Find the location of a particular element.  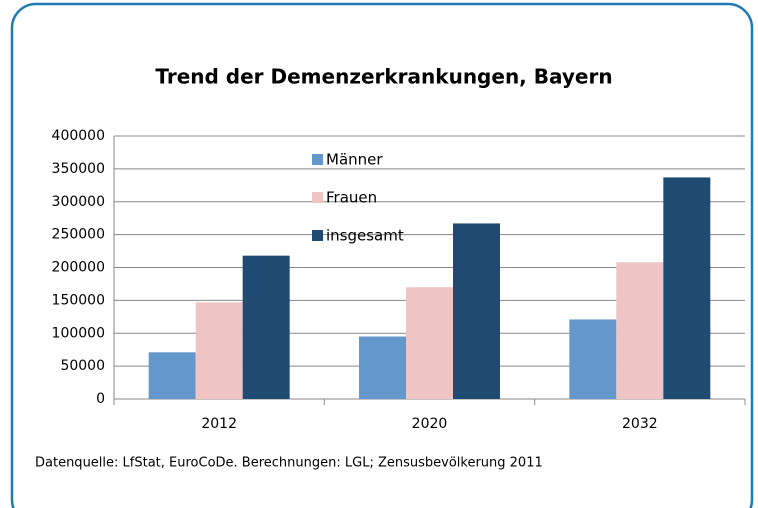

y-tick-label: 50000 is located at coordinates (82, 366).